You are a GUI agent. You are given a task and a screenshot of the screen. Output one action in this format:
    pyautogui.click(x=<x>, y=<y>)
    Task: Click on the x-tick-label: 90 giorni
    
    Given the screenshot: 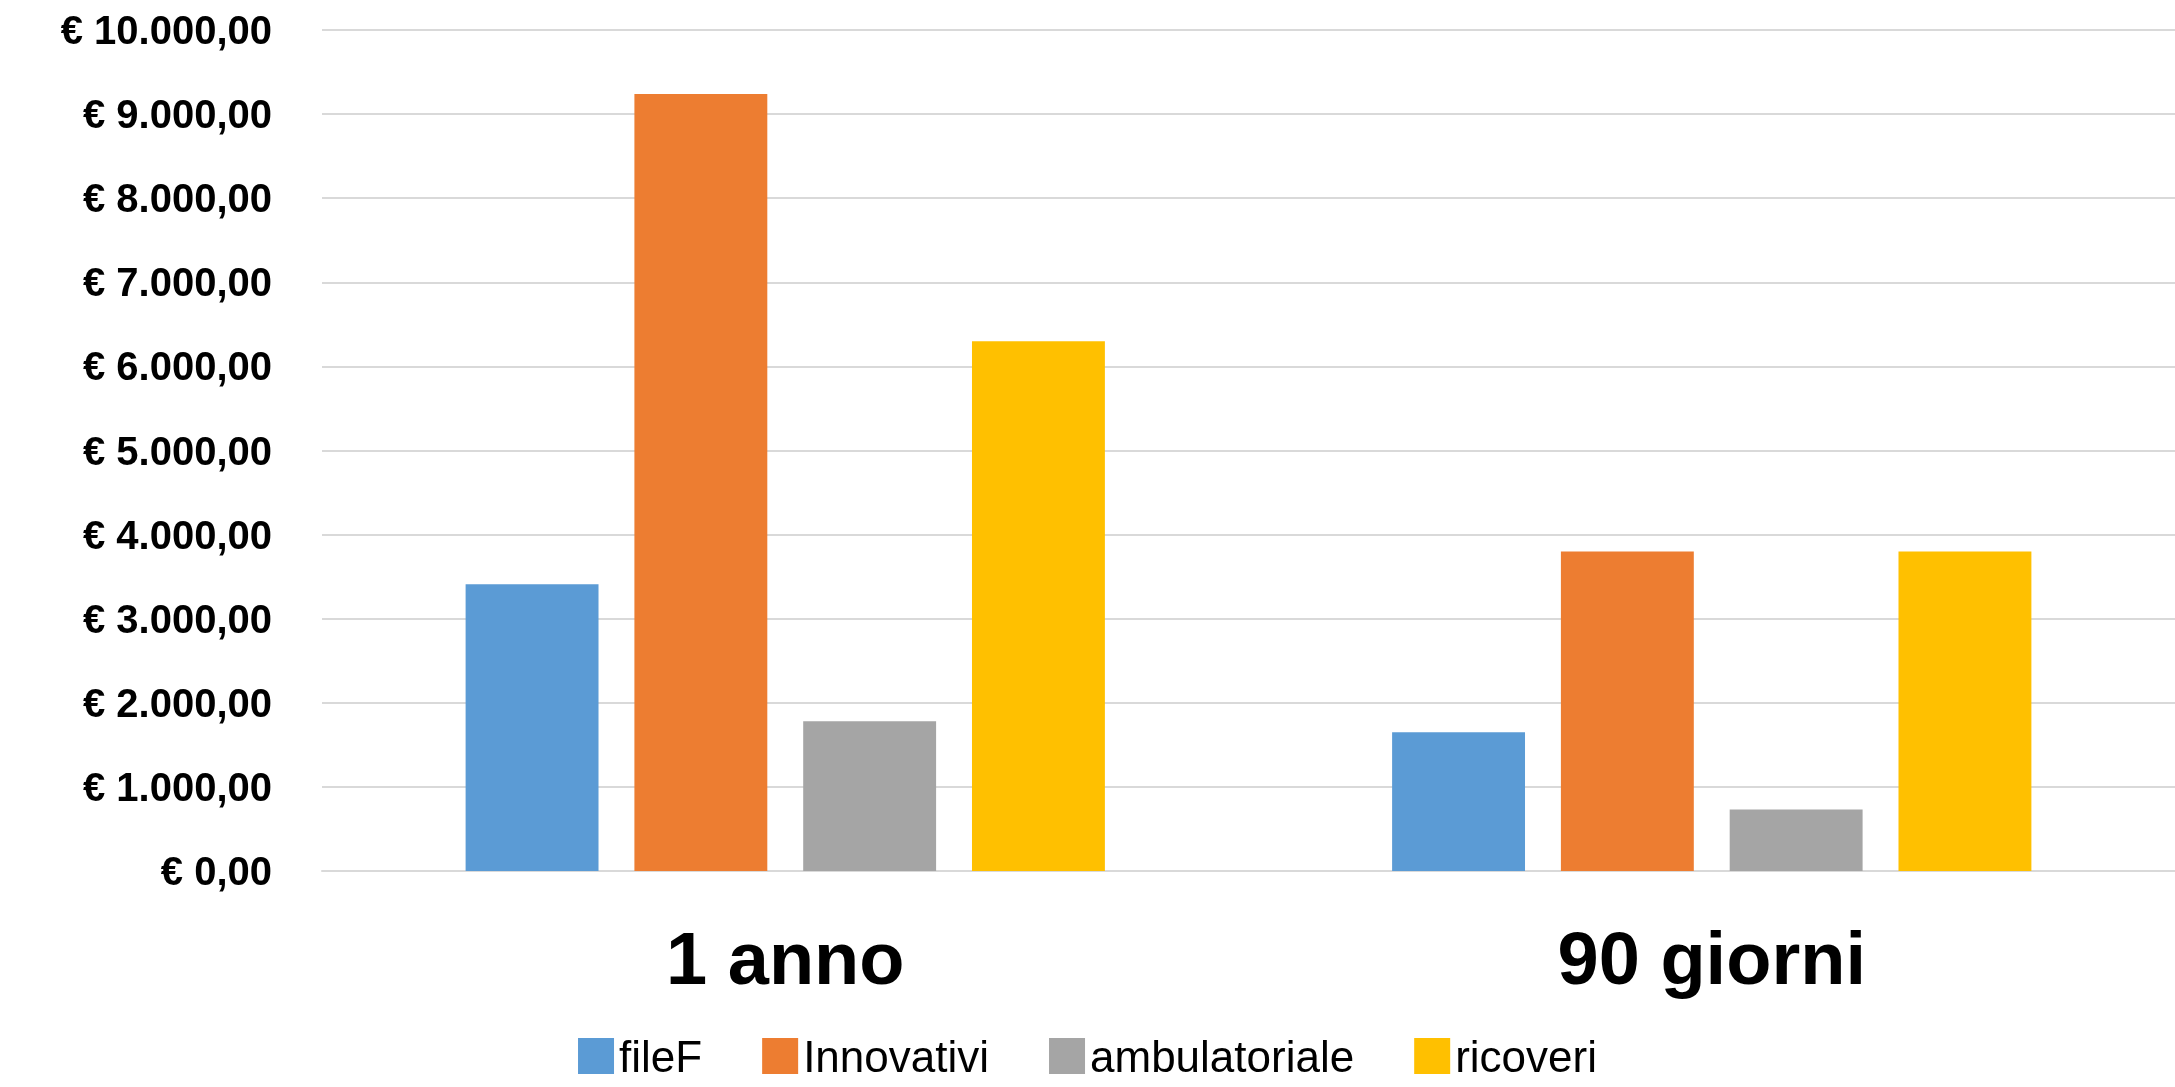 What is the action you would take?
    pyautogui.click(x=1711, y=958)
    